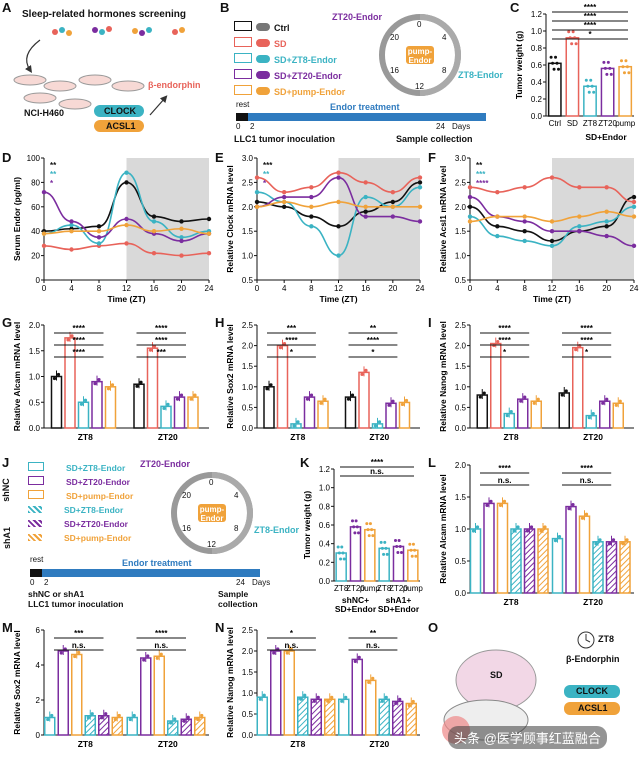 The height and width of the screenshot is (757, 640). I want to click on panel-o-acsl1: ACSL1, so click(593, 708).